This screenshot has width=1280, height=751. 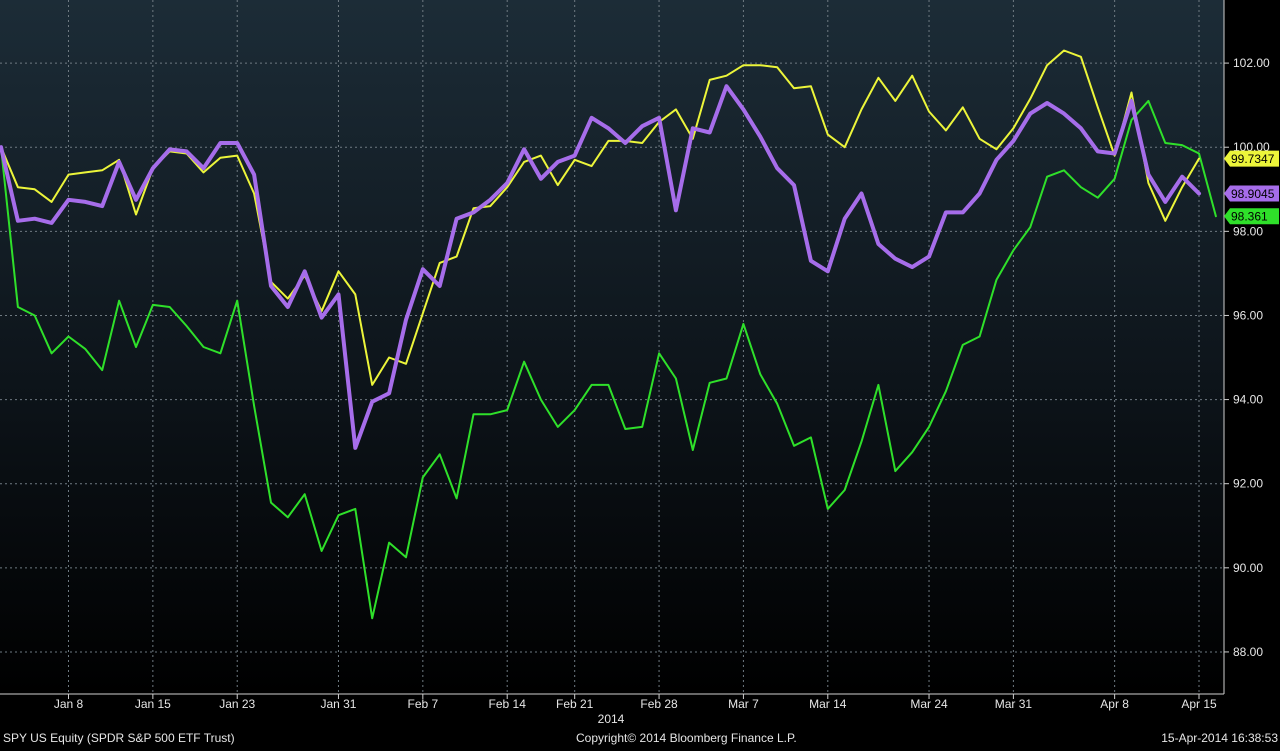 I want to click on x-tick-label: Mar 7, so click(x=743, y=704).